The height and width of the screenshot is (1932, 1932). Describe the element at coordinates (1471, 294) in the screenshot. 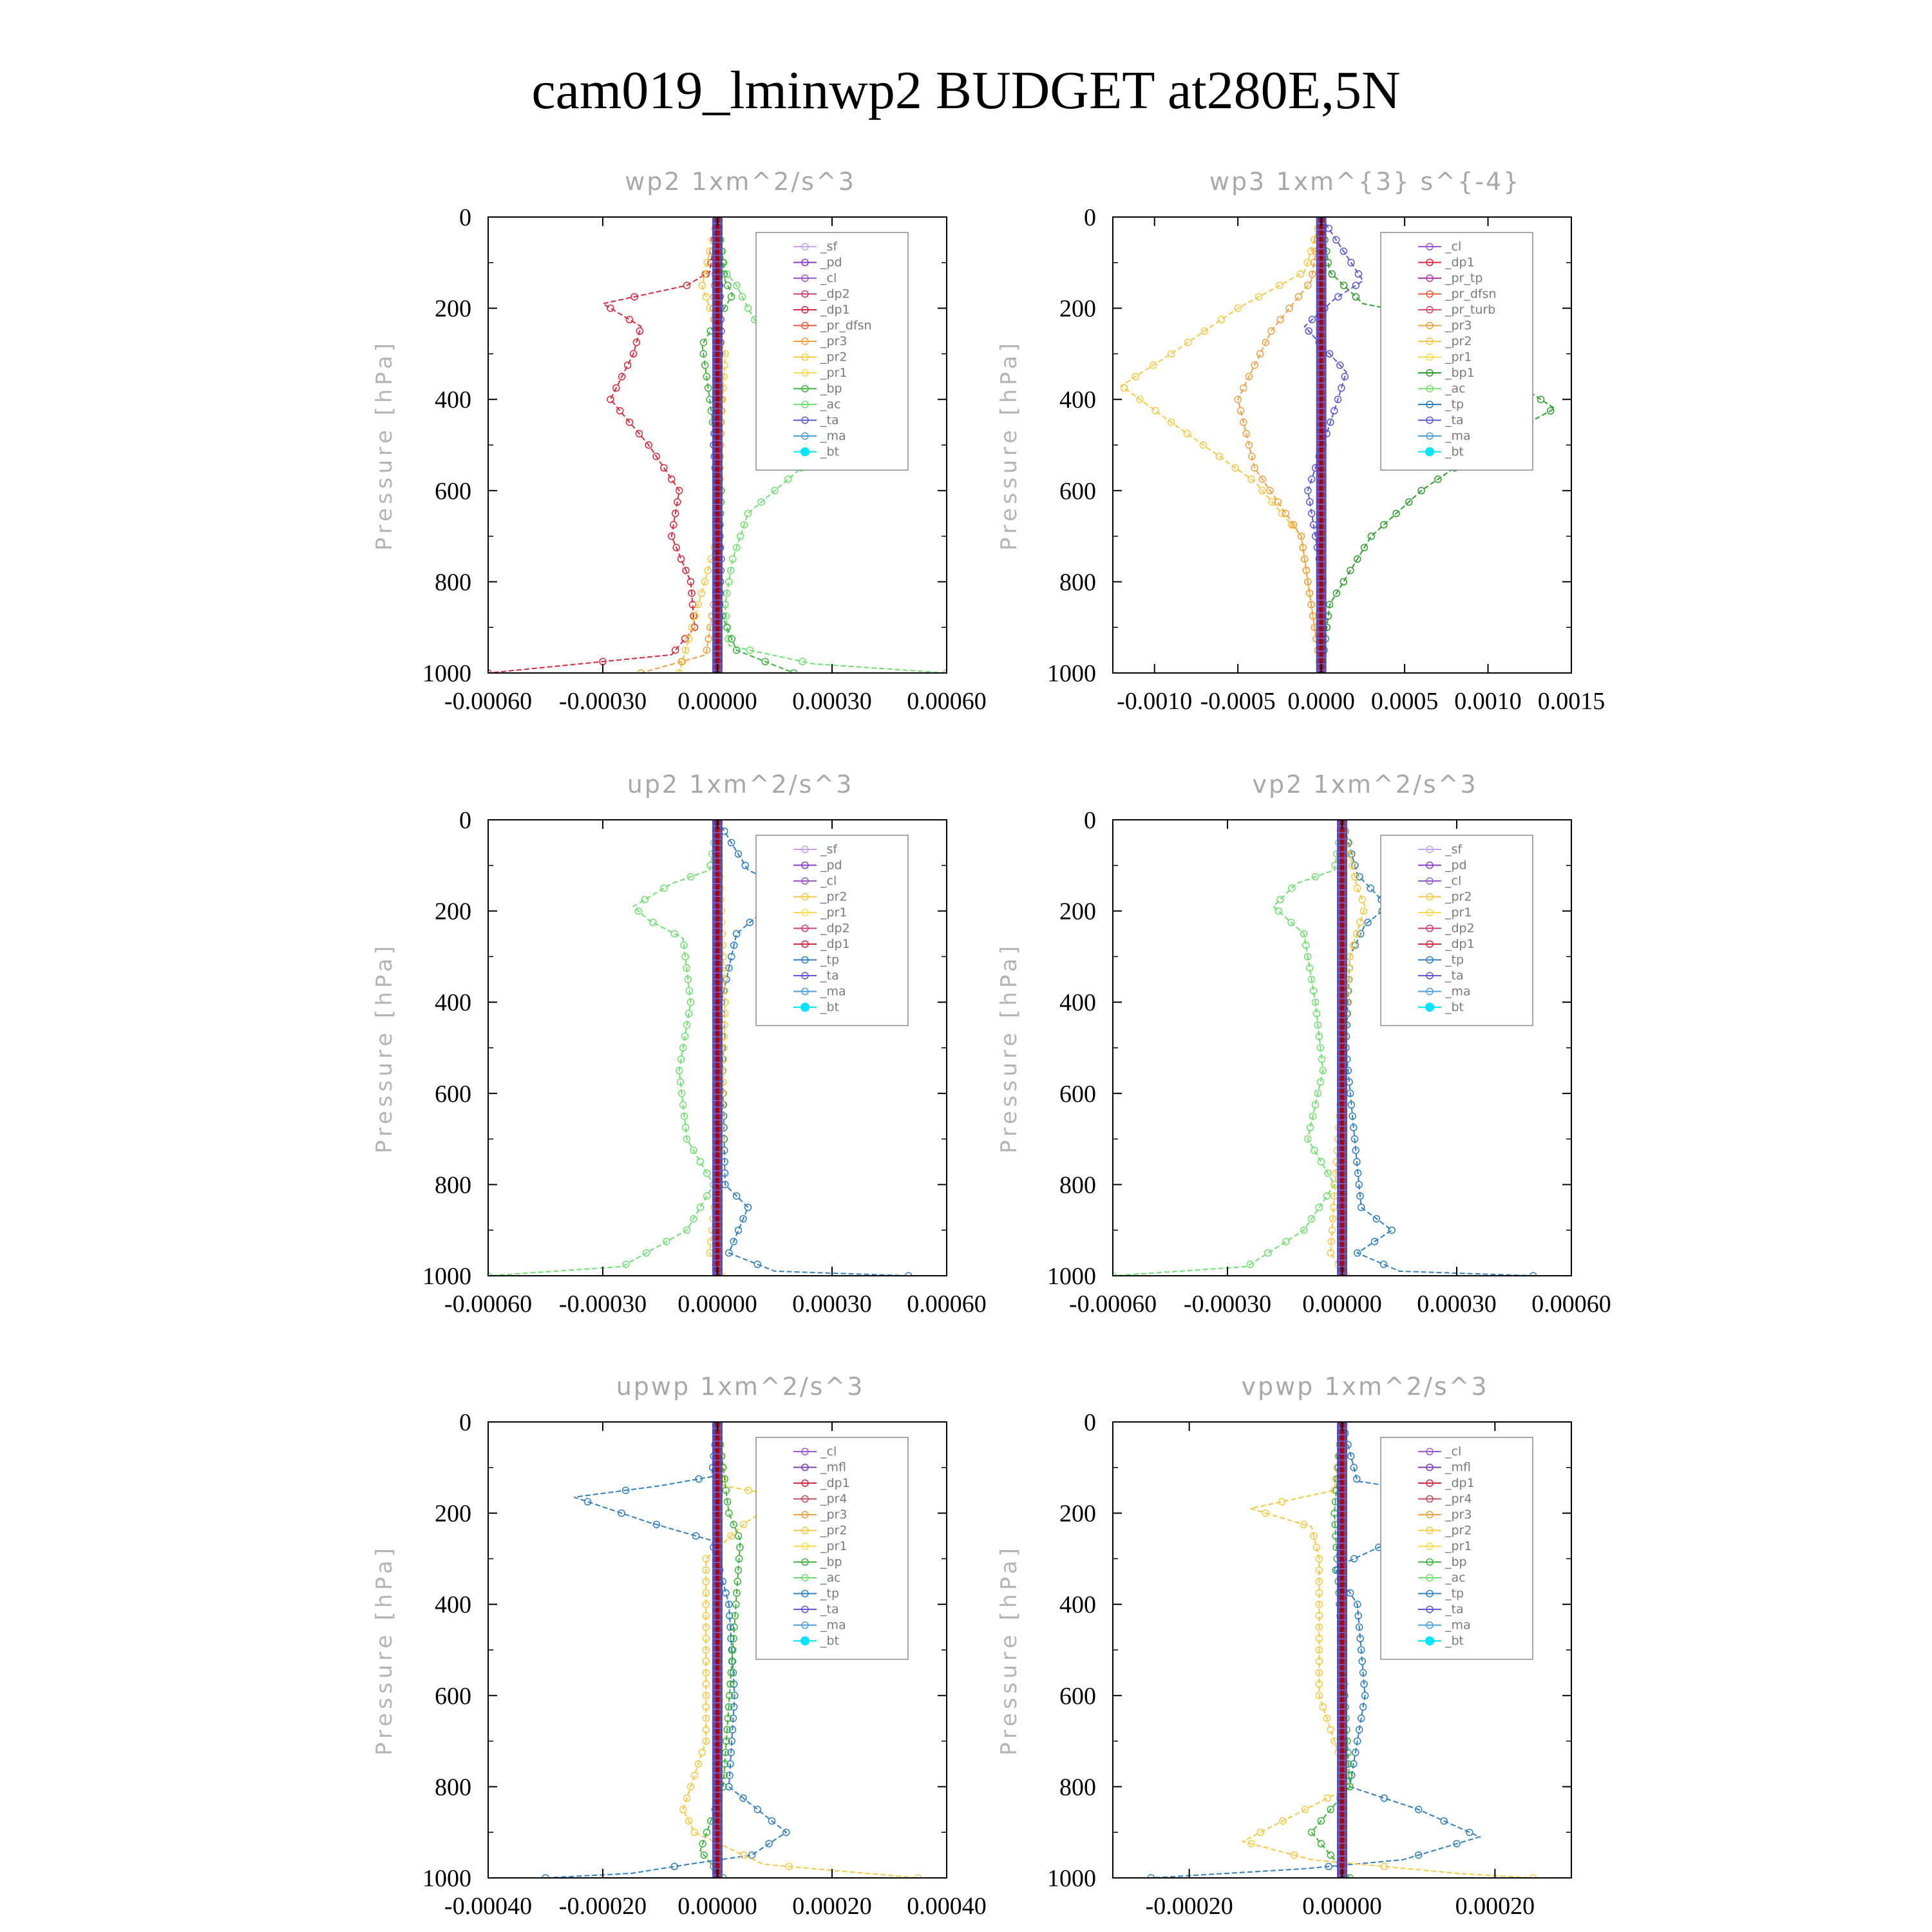

I see `legend-label: _pr_dfsn` at that location.